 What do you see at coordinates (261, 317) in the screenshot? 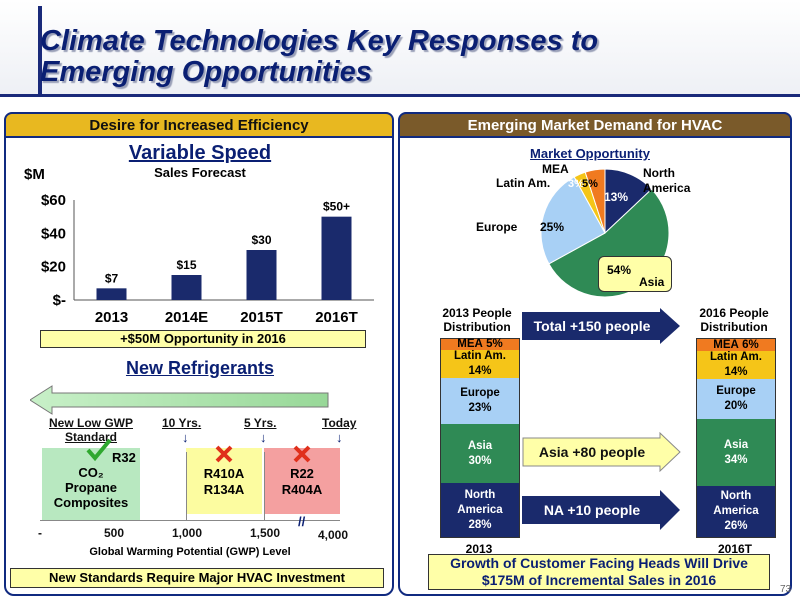
I see `x-category-label: 2015T` at bounding box center [261, 317].